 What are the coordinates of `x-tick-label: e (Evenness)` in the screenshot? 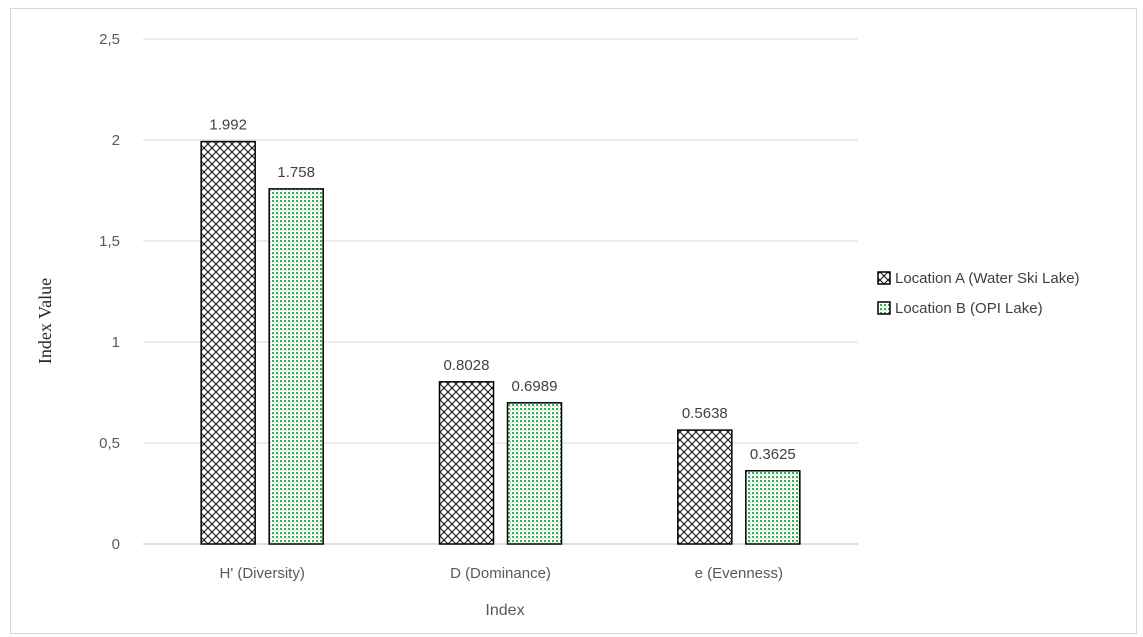 It's located at (739, 573).